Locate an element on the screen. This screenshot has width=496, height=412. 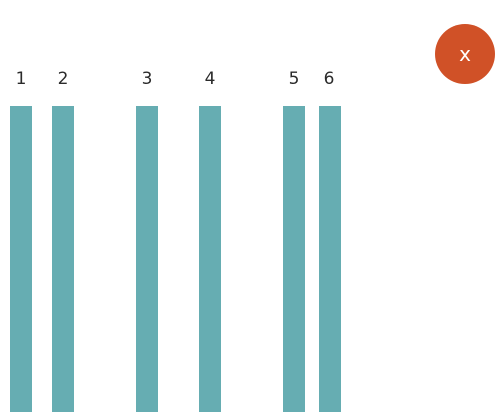
bar-label-4: 4 is located at coordinates (210, 79).